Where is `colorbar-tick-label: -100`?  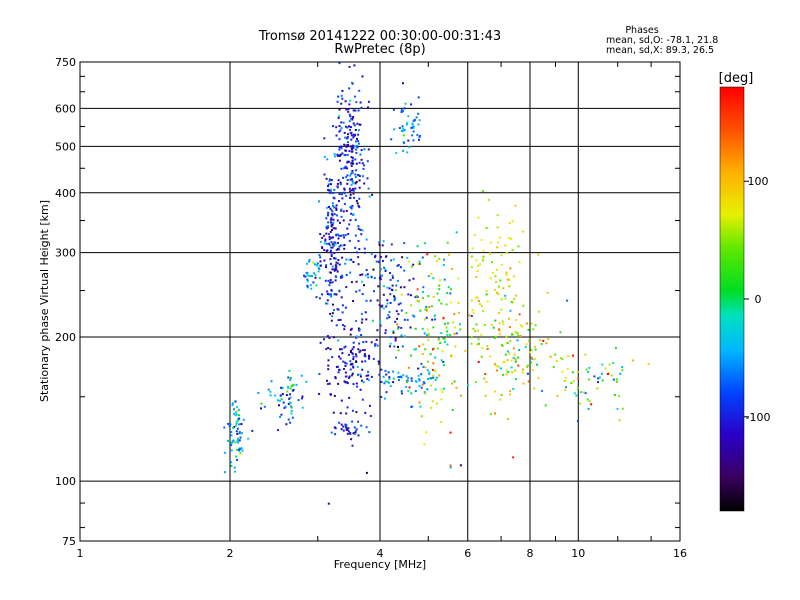
colorbar-tick-label: -100 is located at coordinates (758, 417).